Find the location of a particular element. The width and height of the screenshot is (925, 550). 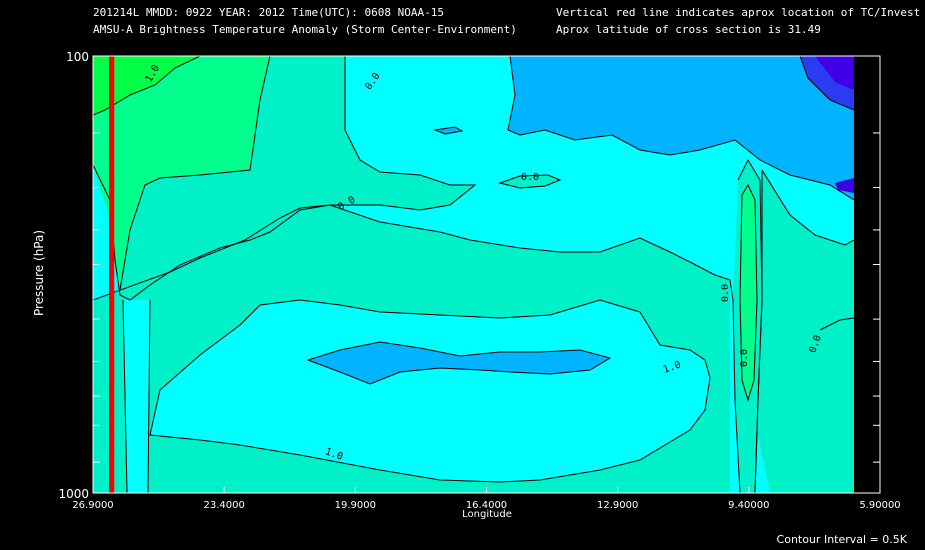

y-axis-title: Pressure (hPa) is located at coordinates (39, 273).